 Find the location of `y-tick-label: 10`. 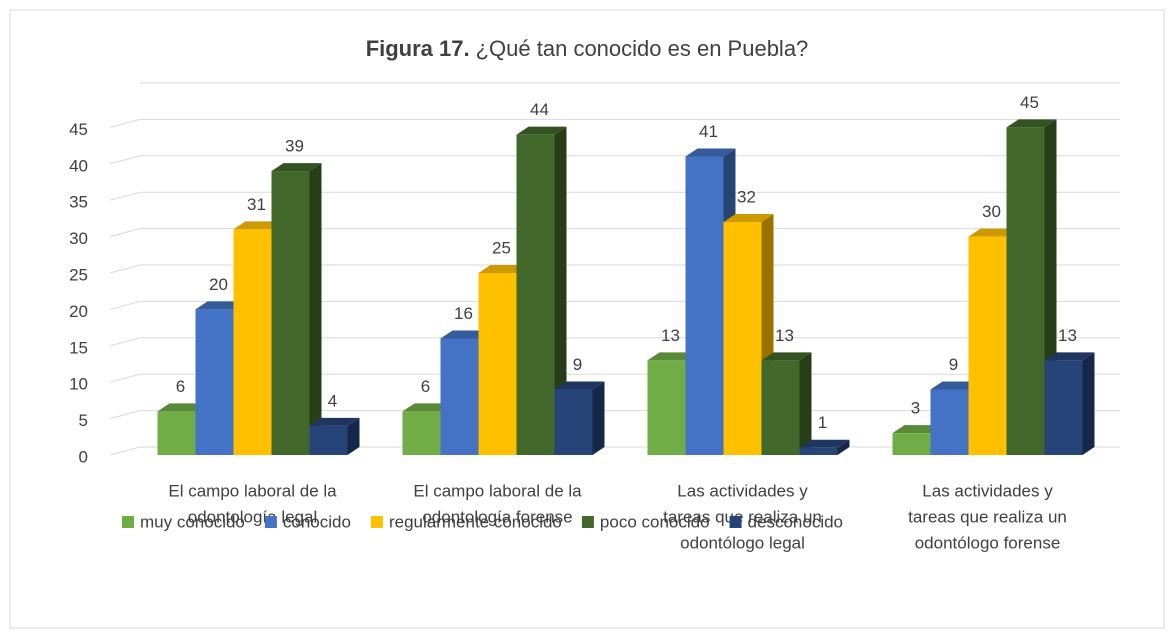

y-tick-label: 10 is located at coordinates (78, 384).